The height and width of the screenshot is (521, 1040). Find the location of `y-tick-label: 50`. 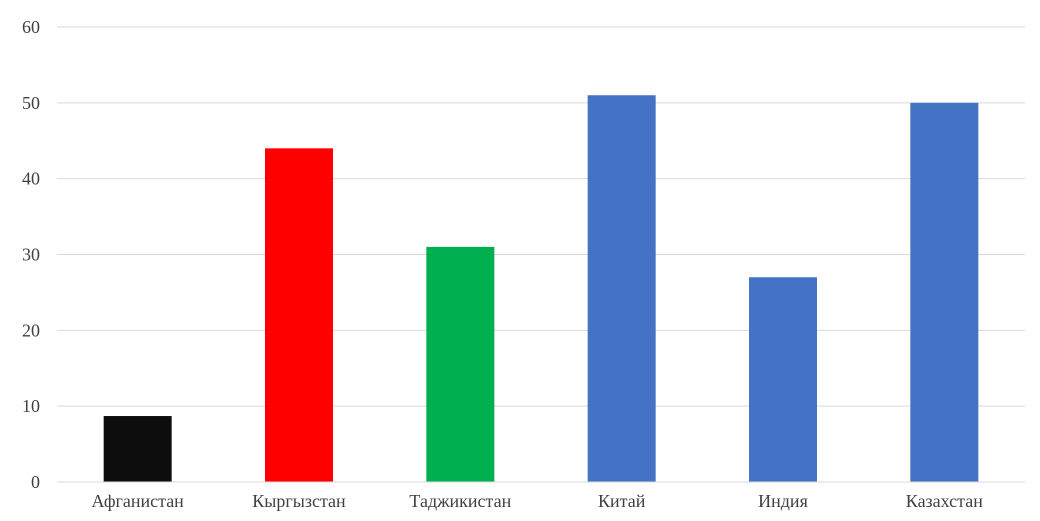

y-tick-label: 50 is located at coordinates (31, 103).